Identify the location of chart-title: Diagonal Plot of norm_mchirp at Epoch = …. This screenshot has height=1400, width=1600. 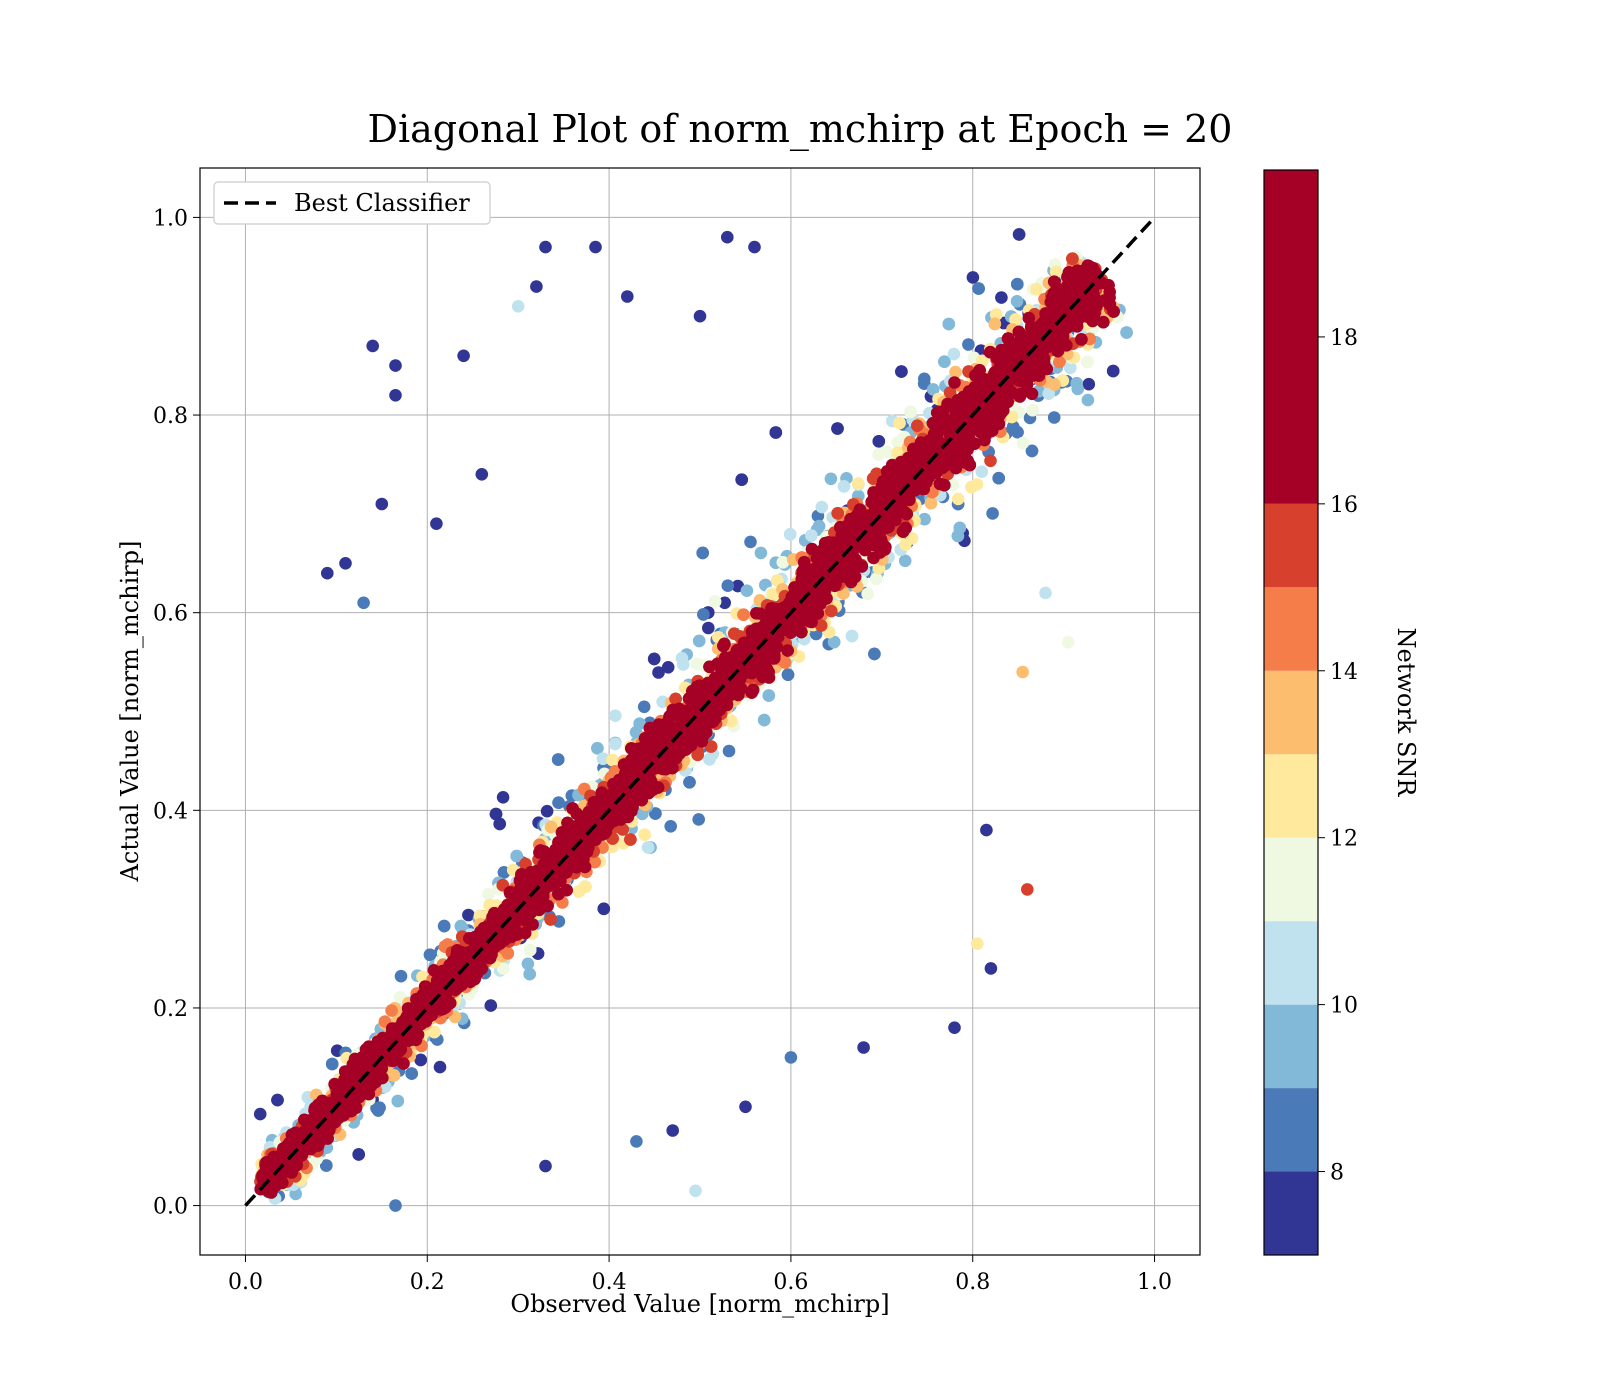
(800, 129).